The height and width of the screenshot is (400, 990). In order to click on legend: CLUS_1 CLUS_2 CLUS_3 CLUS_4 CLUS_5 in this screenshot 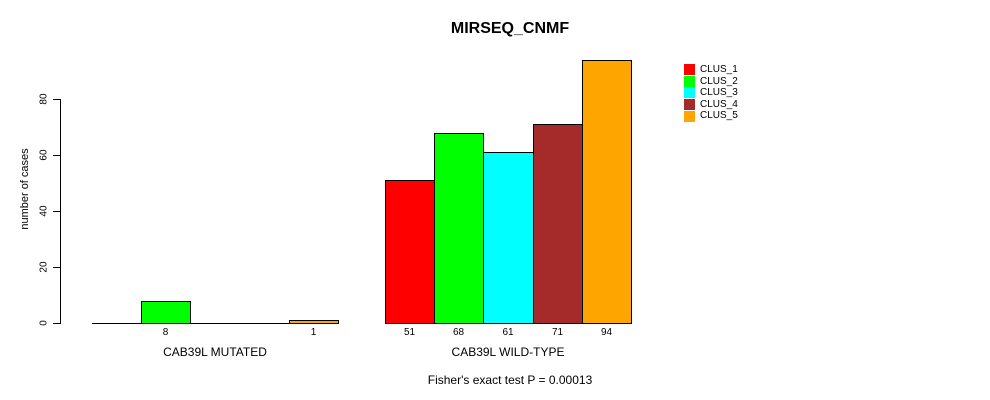, I will do `click(711, 93)`.